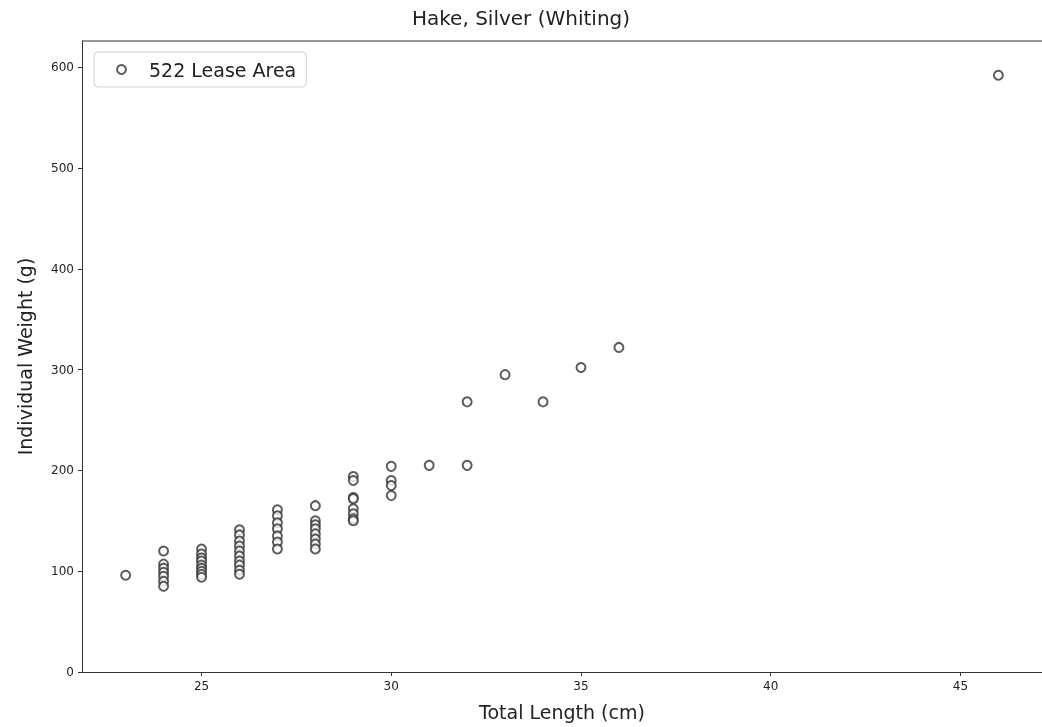 The height and width of the screenshot is (727, 1042). I want to click on x-tick-label: 40, so click(771, 686).